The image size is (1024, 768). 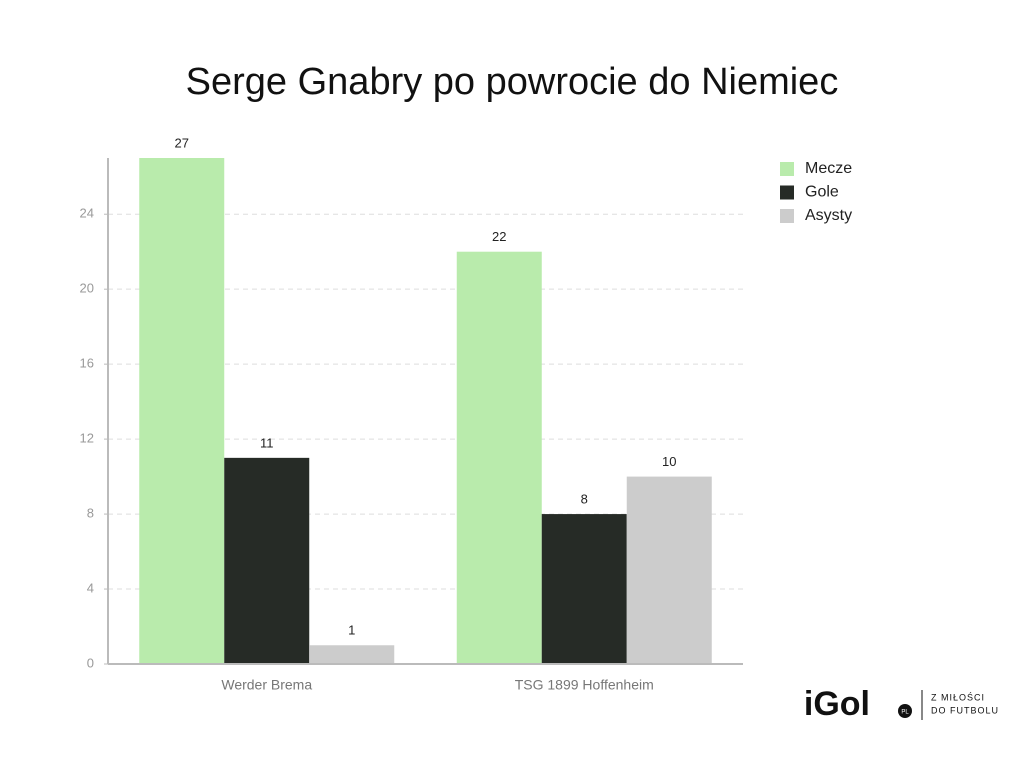 I want to click on data-label: 8, so click(x=584, y=499).